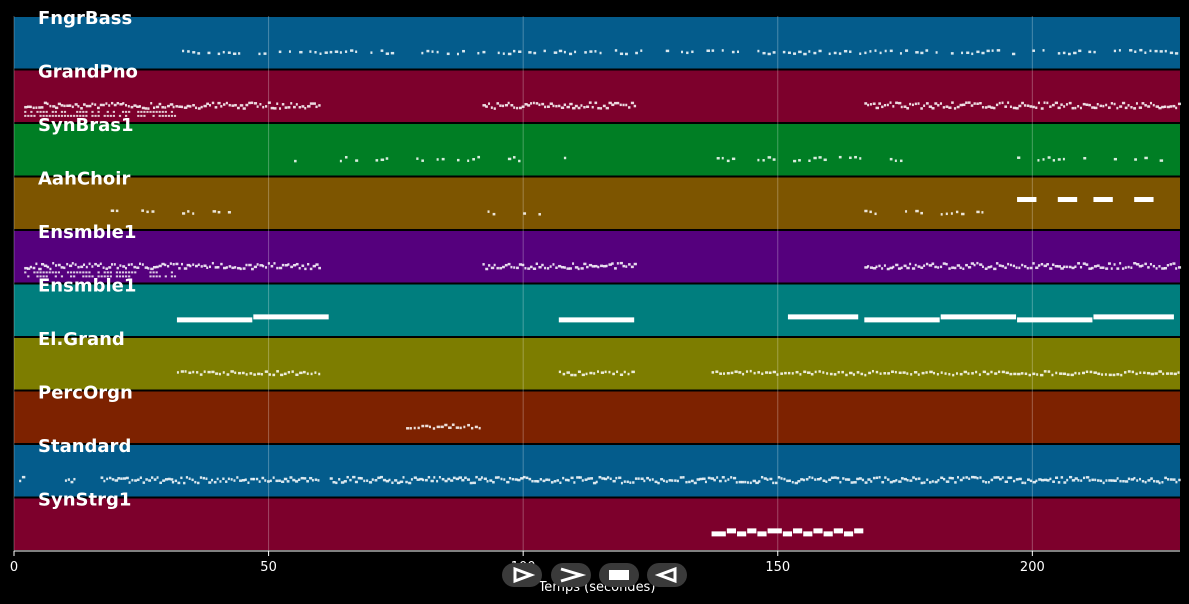  What do you see at coordinates (619, 575) in the screenshot?
I see `stop-button` at bounding box center [619, 575].